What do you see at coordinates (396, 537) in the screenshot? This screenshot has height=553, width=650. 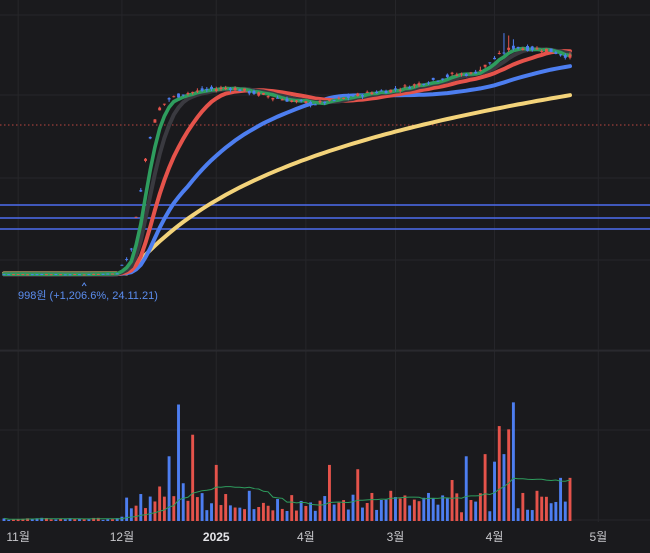 I see `x-tick-label: 3월` at bounding box center [396, 537].